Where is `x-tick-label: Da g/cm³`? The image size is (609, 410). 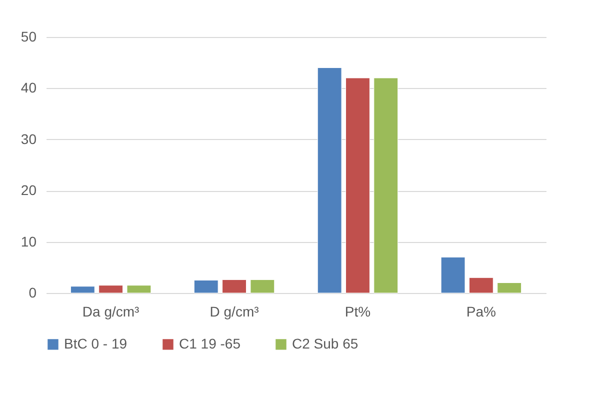 x-tick-label: Da g/cm³ is located at coordinates (111, 312).